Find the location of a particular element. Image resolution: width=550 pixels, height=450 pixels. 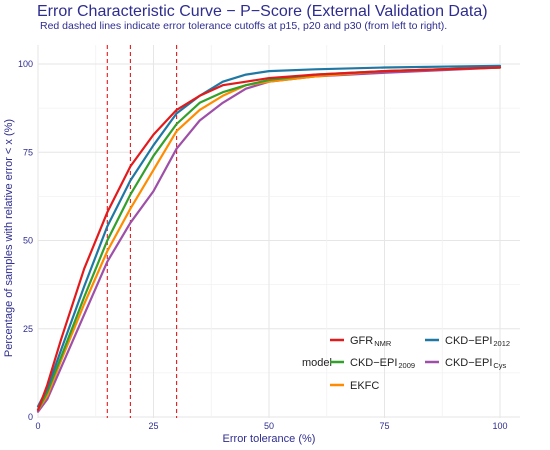

y-tick-label: 50 is located at coordinates (28, 241).